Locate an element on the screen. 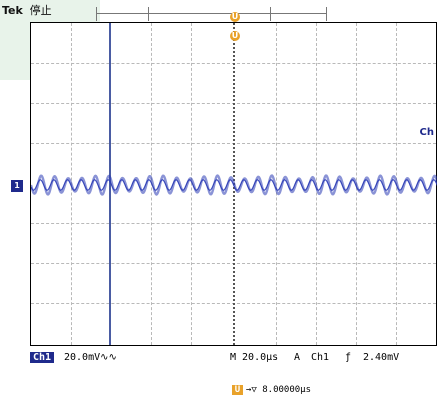  scope-brand: Tek 停止 is located at coordinates (27, 10).